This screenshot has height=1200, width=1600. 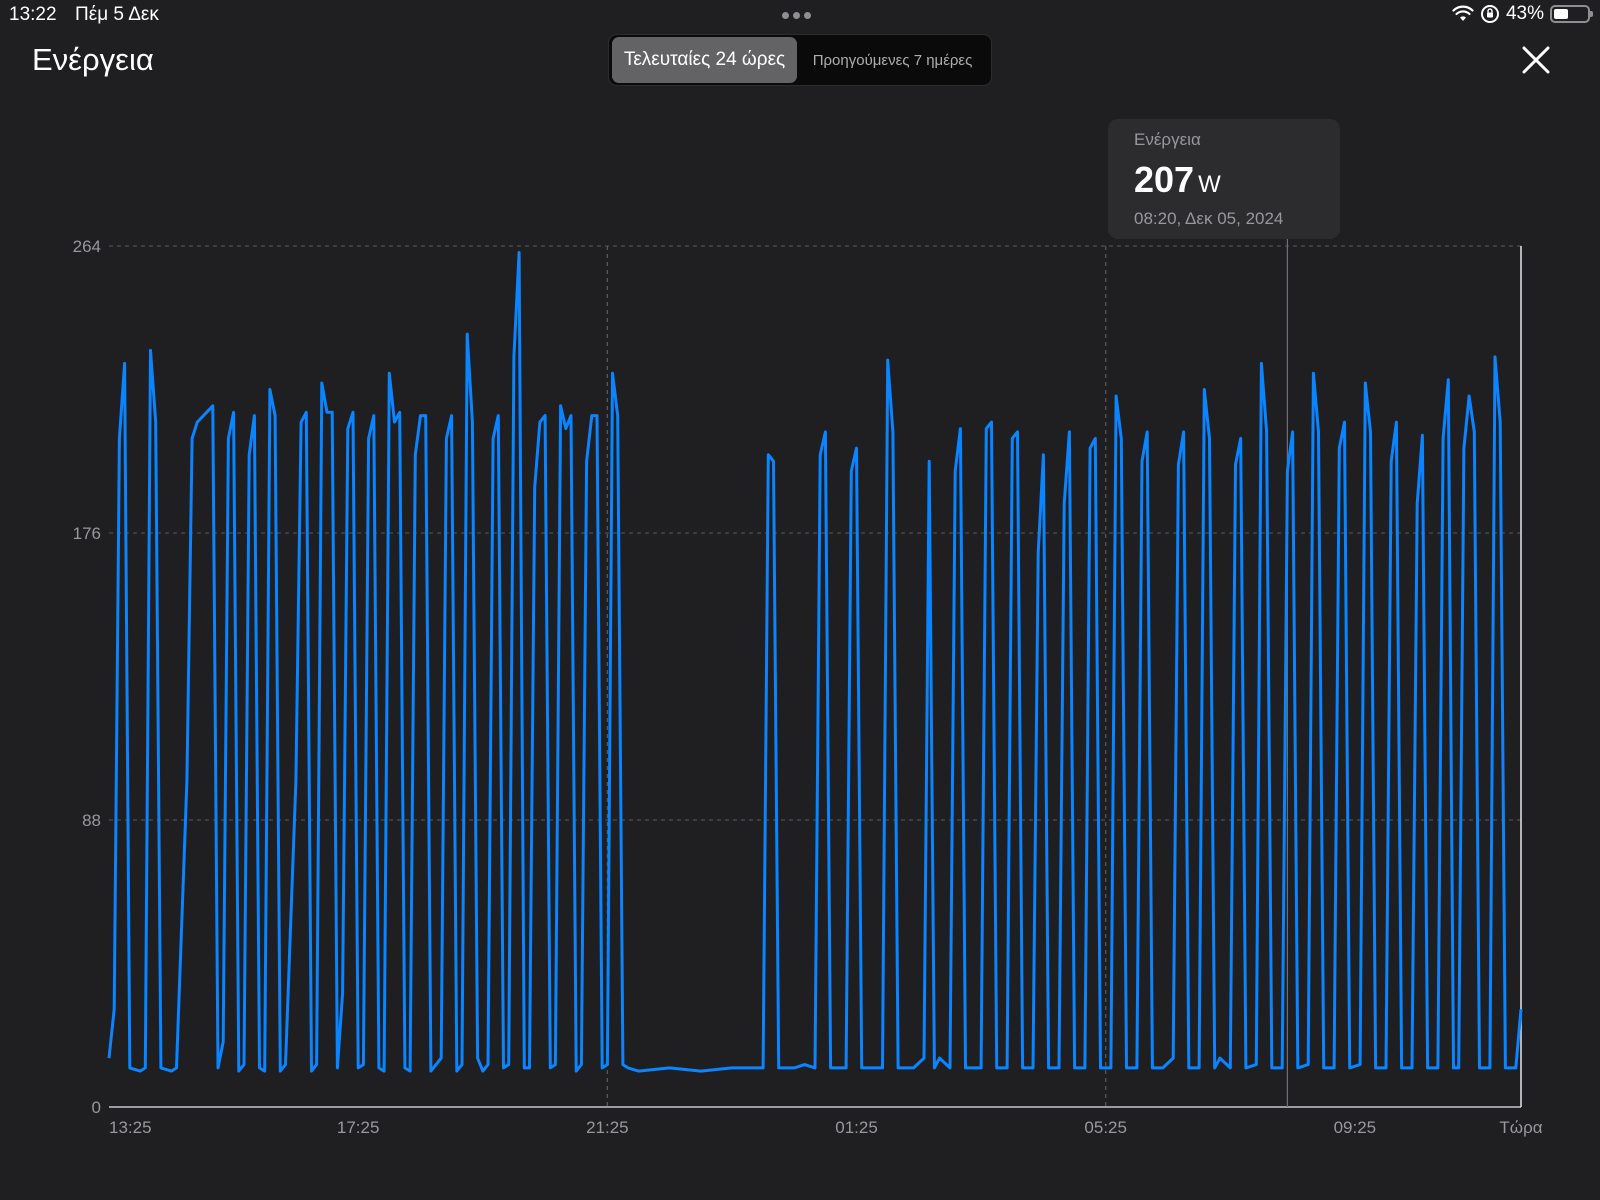 I want to click on battery-icon, so click(x=1571, y=14).